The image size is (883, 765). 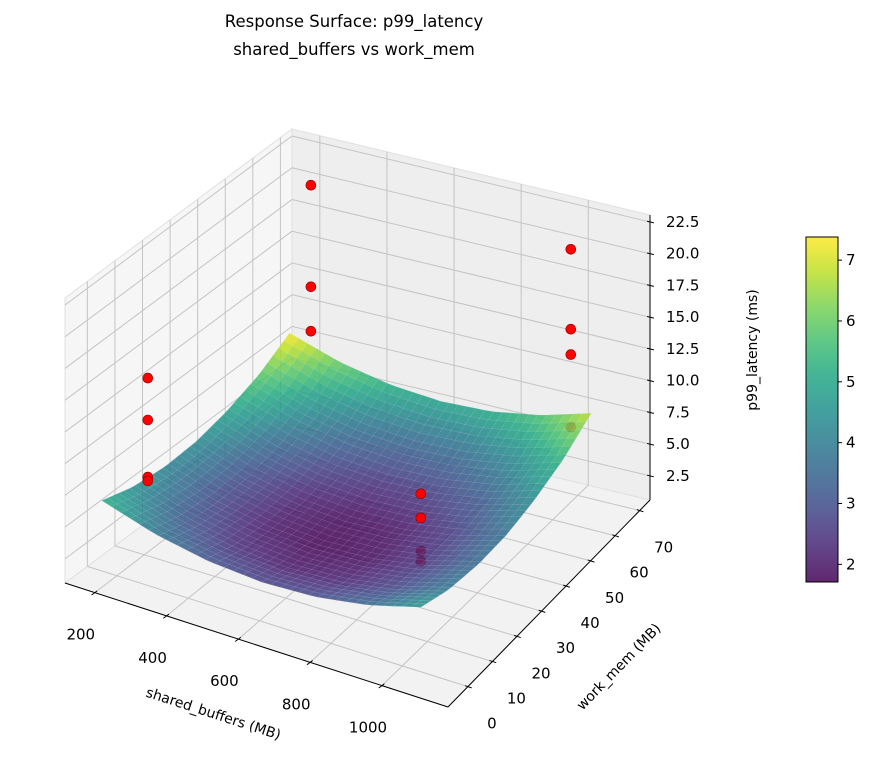 I want to click on z-tick, so click(x=650, y=444).